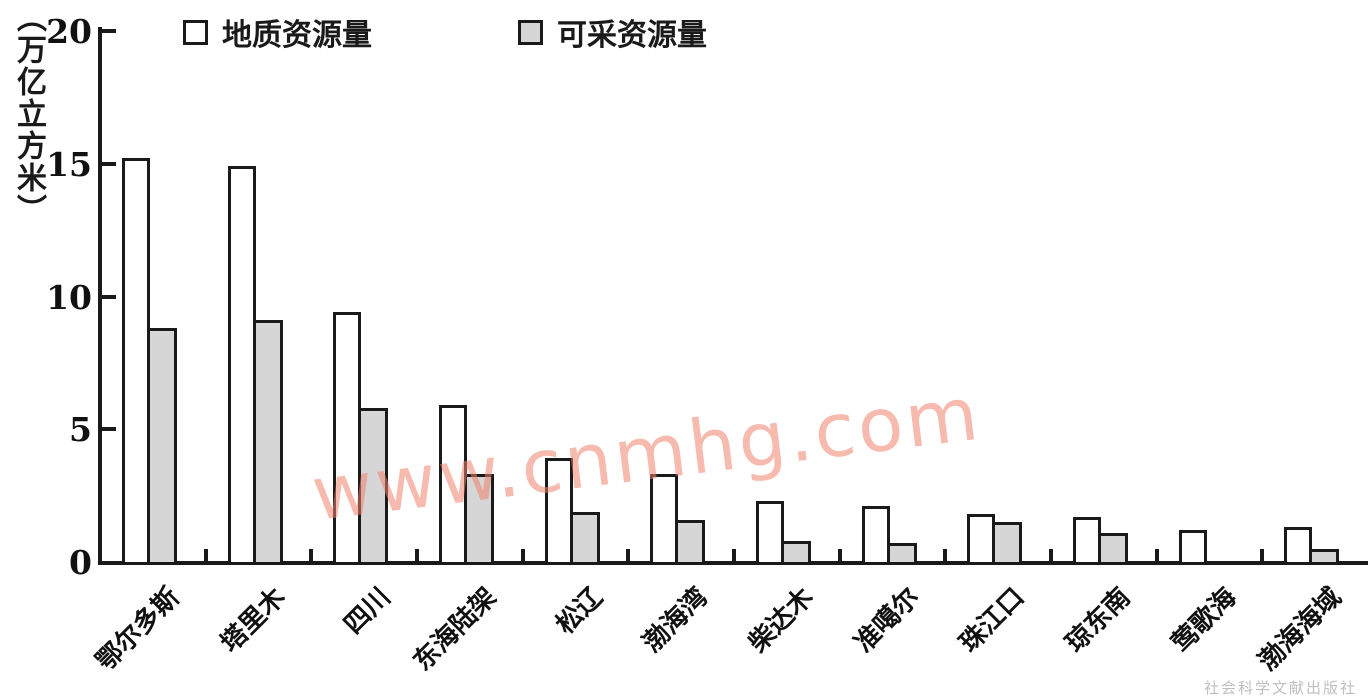  Describe the element at coordinates (455, 630) in the screenshot. I see `x-label-3: 东海陆架` at that location.